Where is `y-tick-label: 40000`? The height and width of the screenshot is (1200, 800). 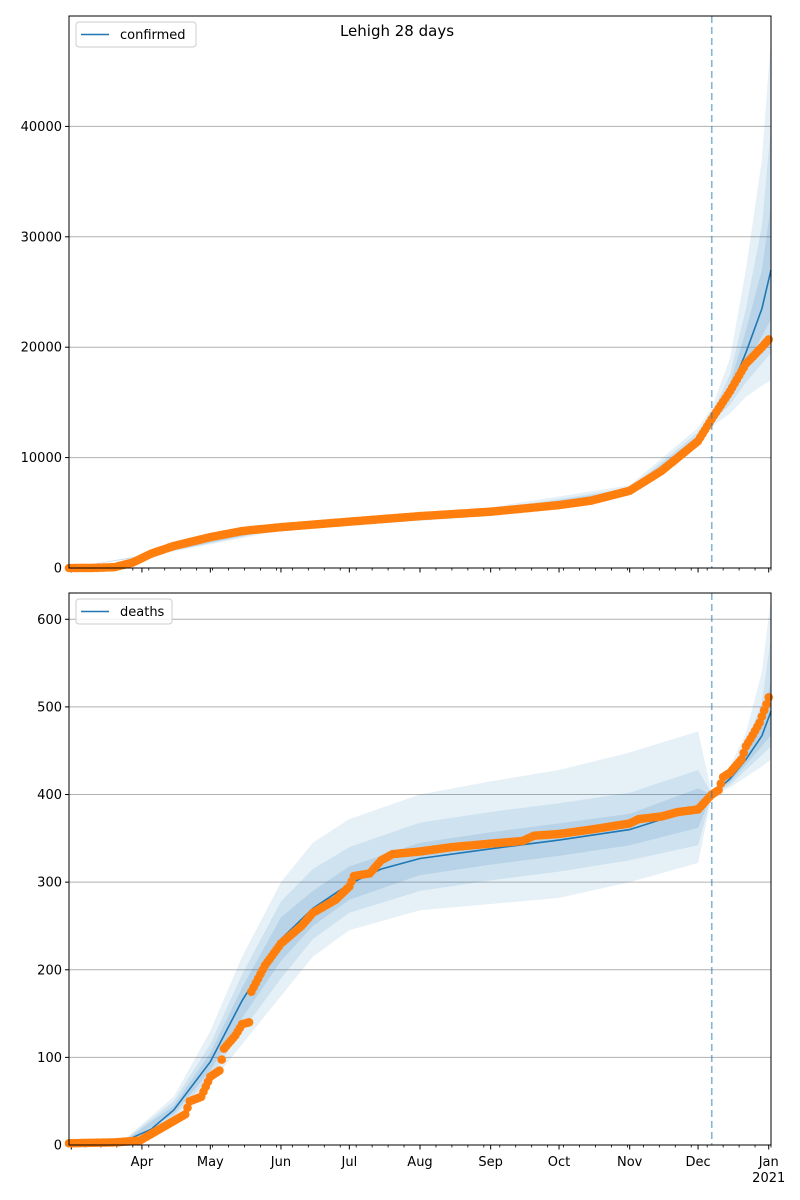 y-tick-label: 40000 is located at coordinates (41, 127).